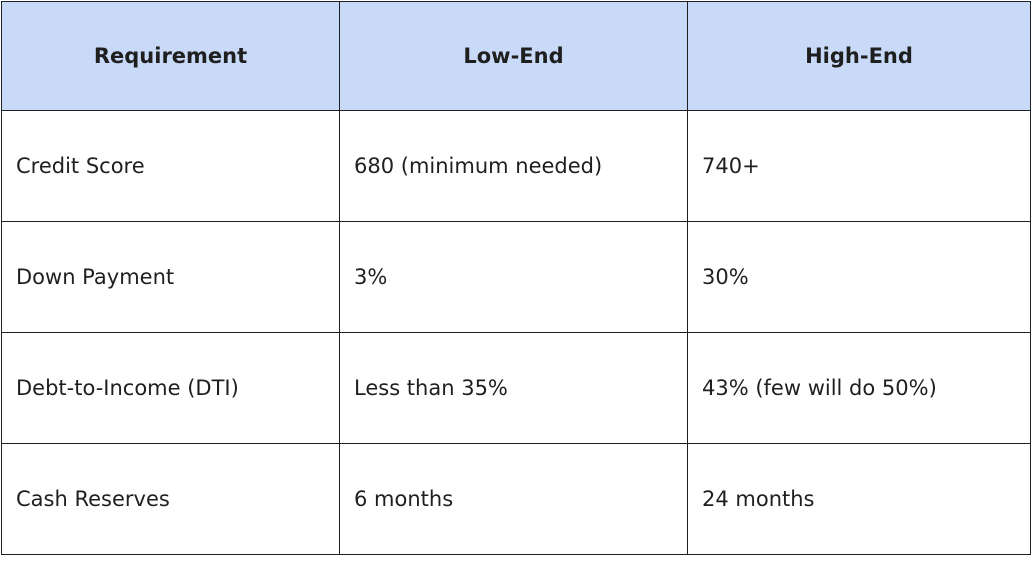  I want to click on table-cell: 6 months, so click(513, 499).